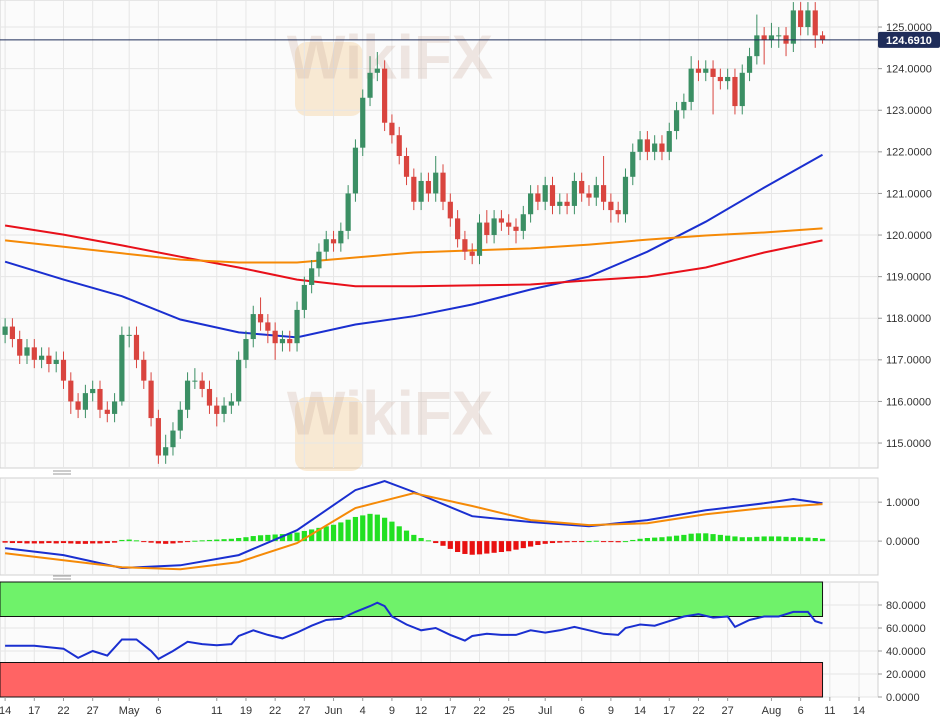 Image resolution: width=946 pixels, height=722 pixels. Describe the element at coordinates (728, 711) in the screenshot. I see `x-tick-label: 27` at that location.